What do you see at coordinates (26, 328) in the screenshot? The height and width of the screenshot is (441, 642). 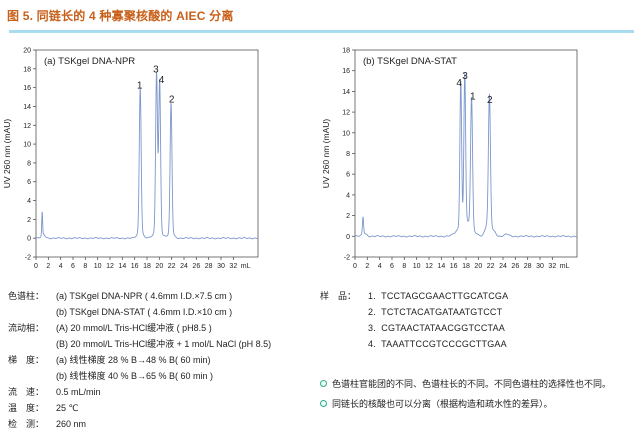 I see `condition-label: 流动相：` at bounding box center [26, 328].